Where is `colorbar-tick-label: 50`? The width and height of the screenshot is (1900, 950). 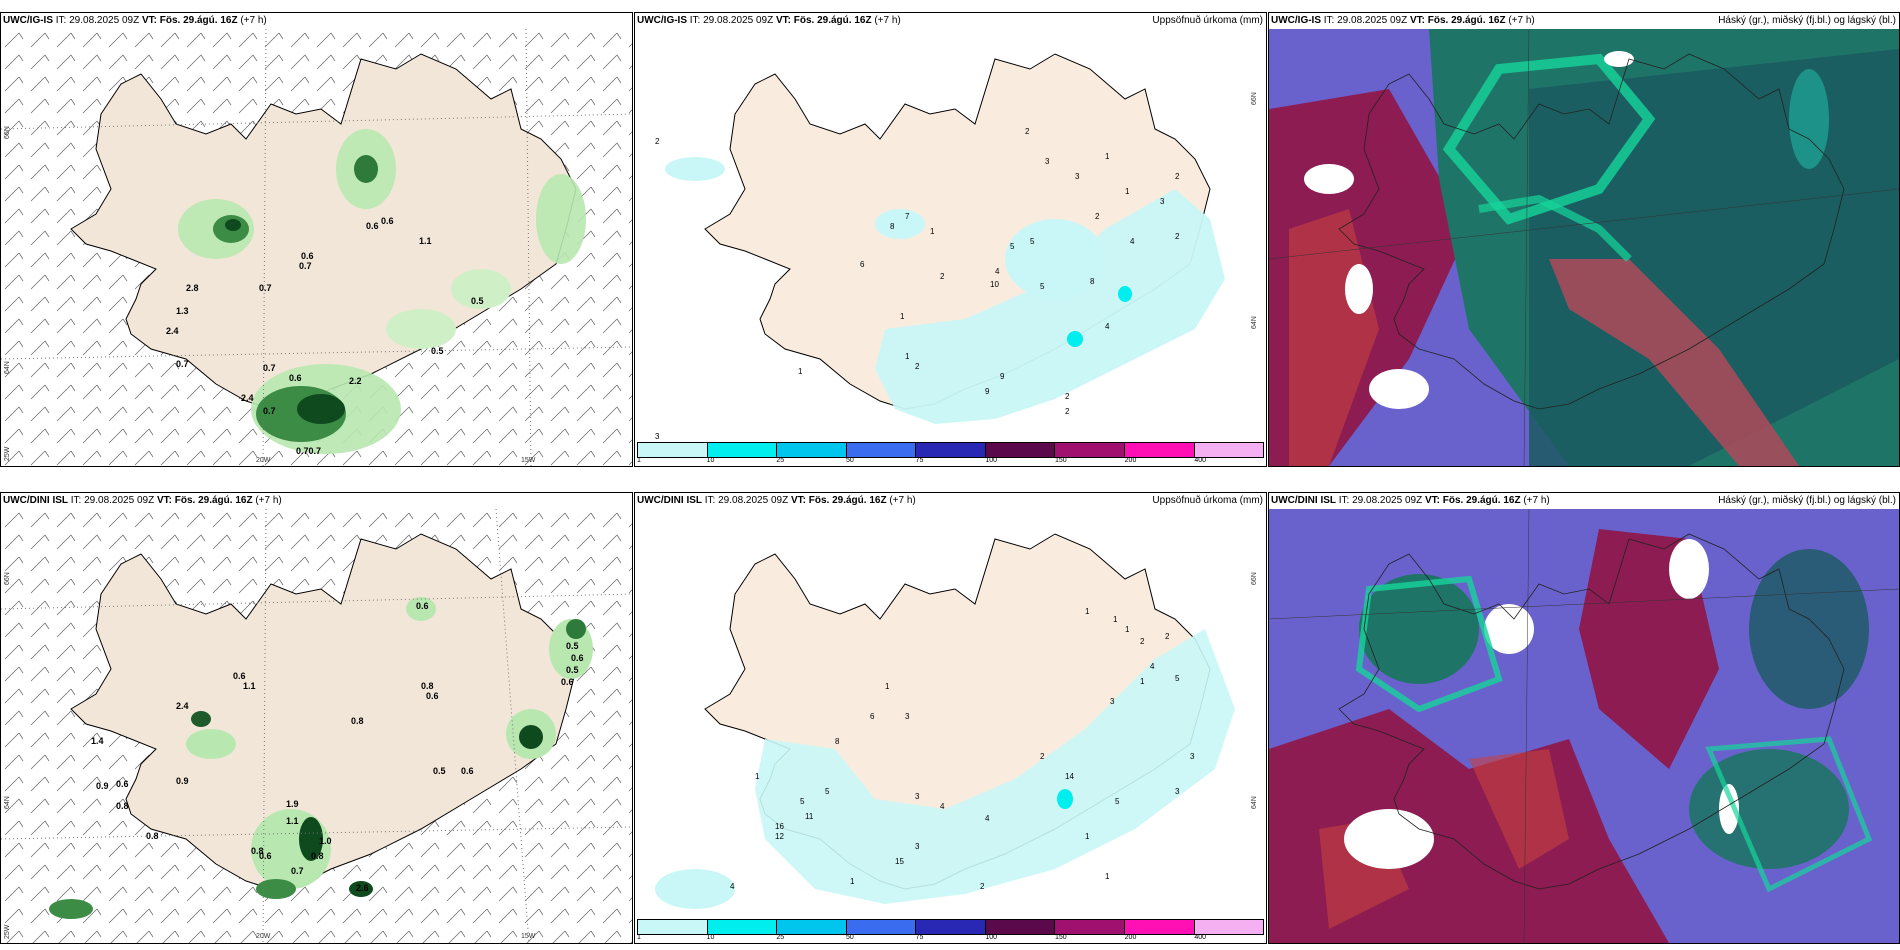 colorbar-tick-label: 50 is located at coordinates (850, 460).